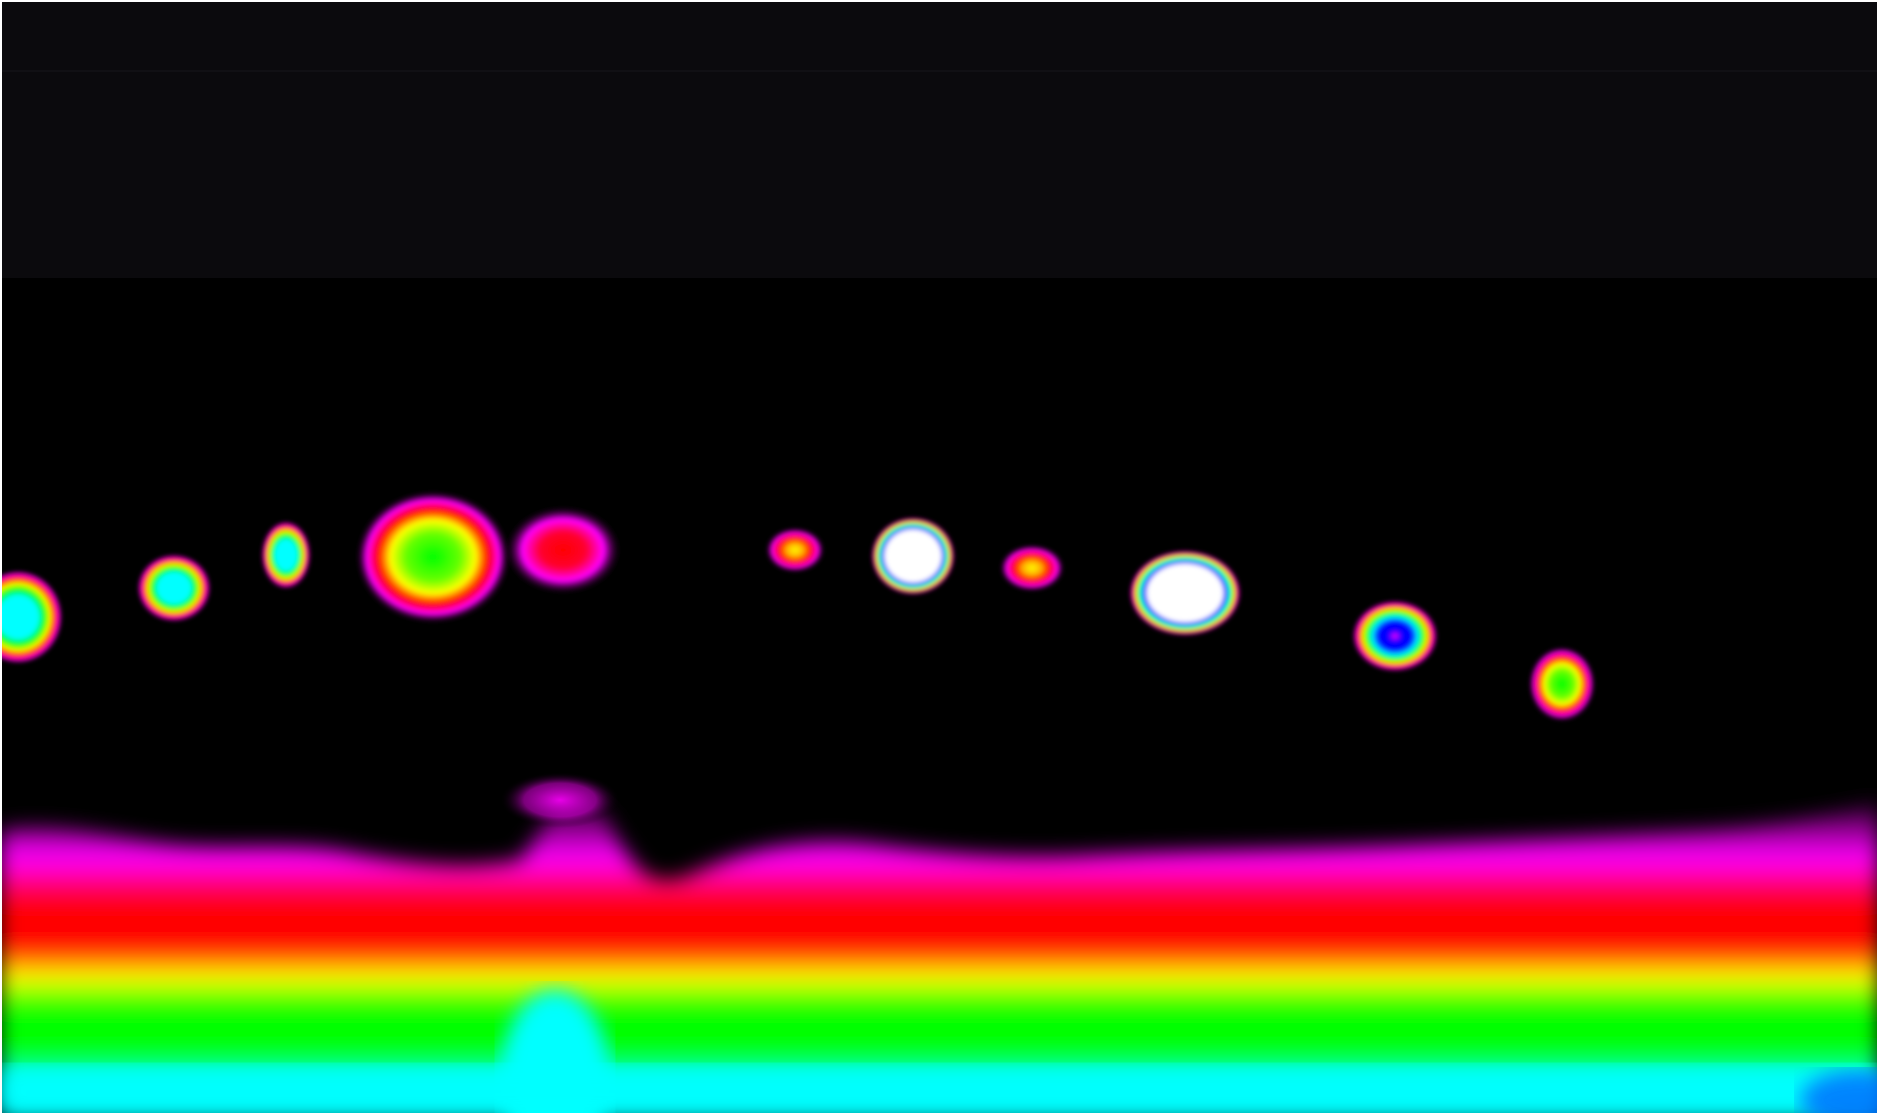  Describe the element at coordinates (560, 800) in the screenshot. I see `heat-haze` at that location.